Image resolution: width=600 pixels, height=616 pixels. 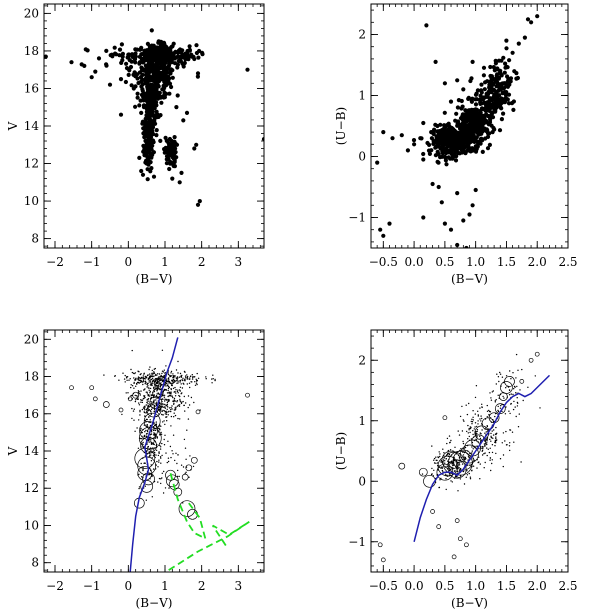 What do you see at coordinates (31, 13) in the screenshot?
I see `y-tick-label: 20` at bounding box center [31, 13].